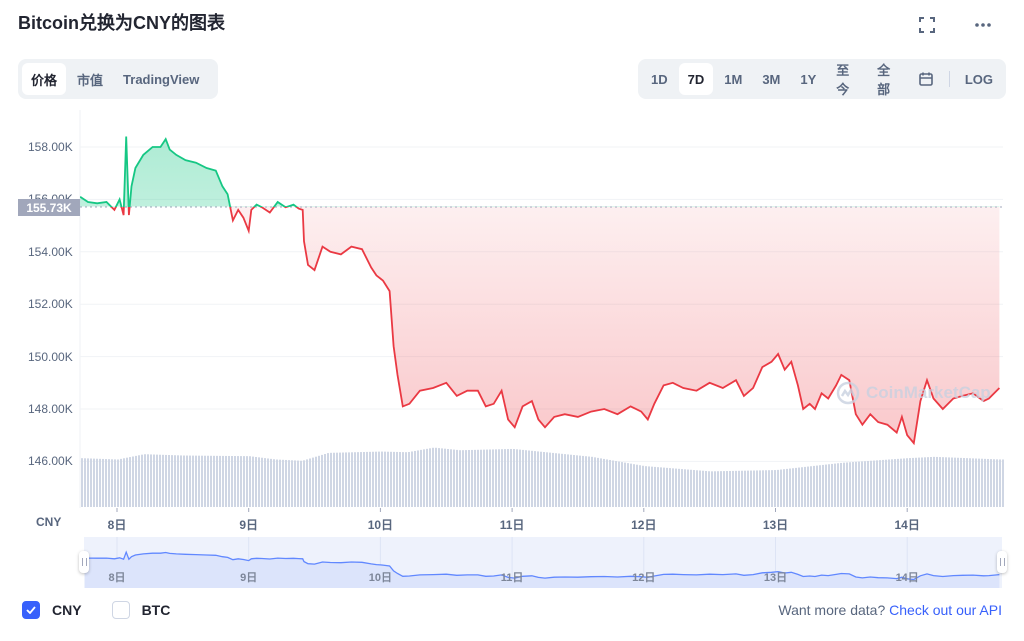 Image resolution: width=1024 pixels, height=641 pixels. I want to click on fullscreen-icon, so click(927, 25).